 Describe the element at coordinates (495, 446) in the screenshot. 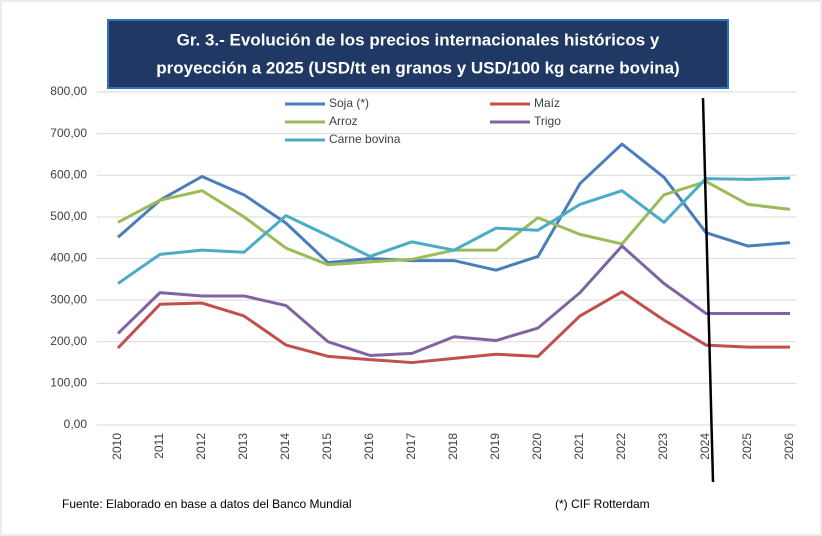

I see `x-tick-label: 2019` at that location.